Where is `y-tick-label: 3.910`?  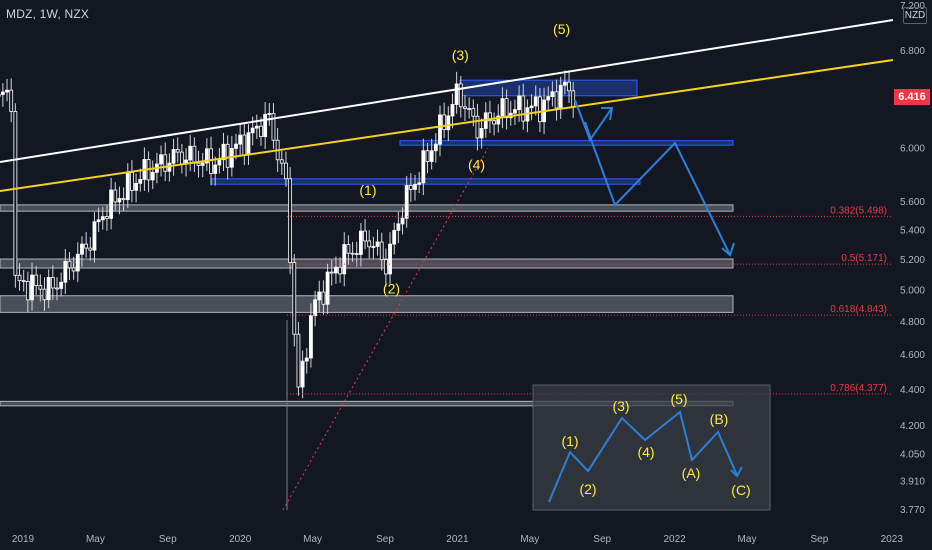
y-tick-label: 3.910 is located at coordinates (912, 482).